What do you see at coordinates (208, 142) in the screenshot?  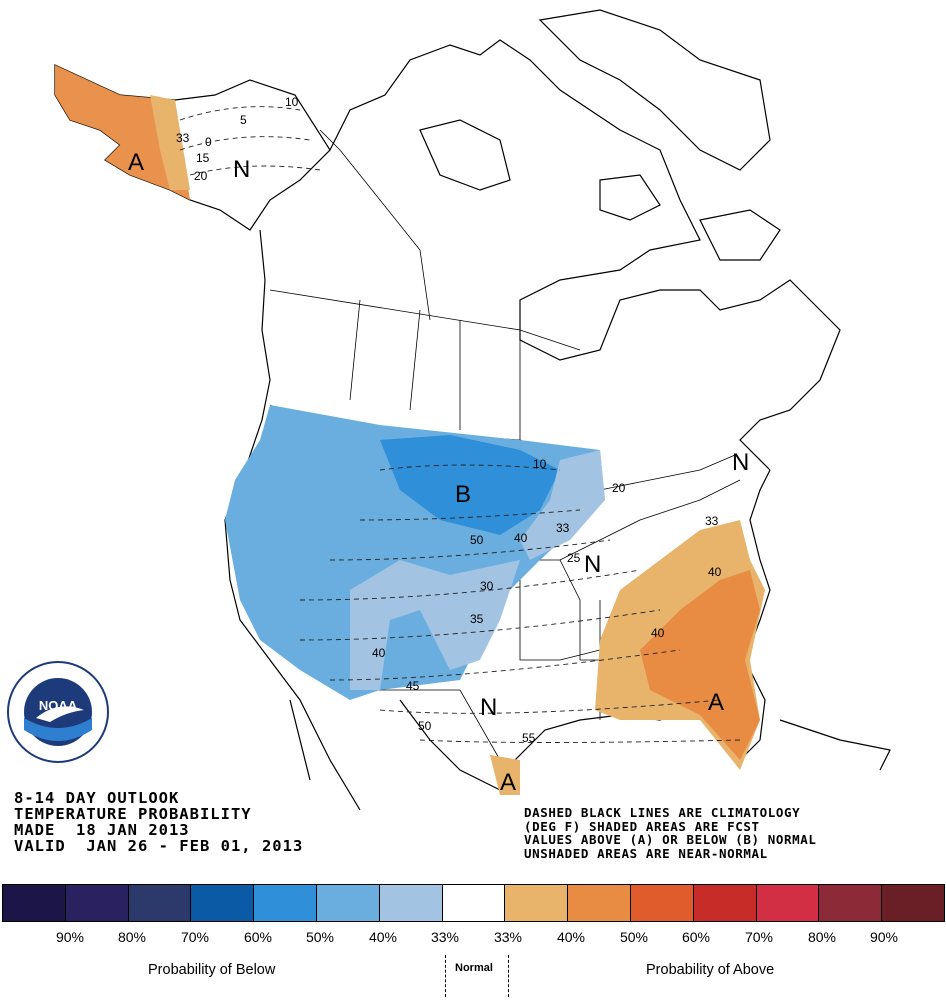 I see `contour-label: 0` at bounding box center [208, 142].